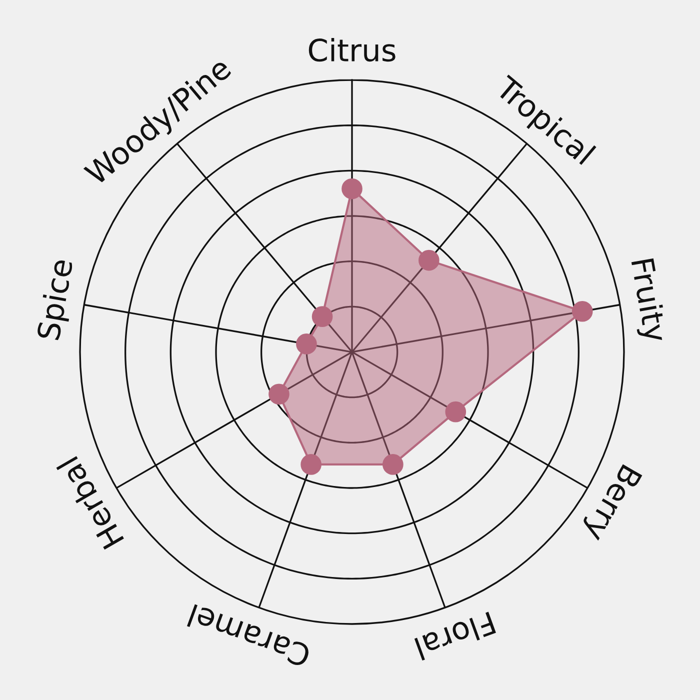 The height and width of the screenshot is (700, 700). Describe the element at coordinates (57, 300) in the screenshot. I see `spoke-label: Spice` at that location.